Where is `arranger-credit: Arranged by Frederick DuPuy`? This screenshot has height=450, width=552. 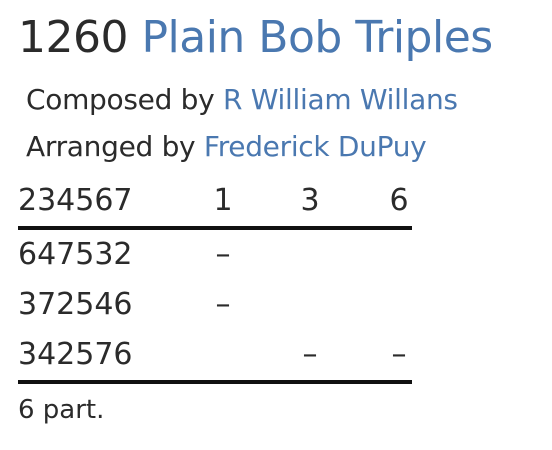
arranger-credit: Arranged by Frederick DuPuy is located at coordinates (226, 147).